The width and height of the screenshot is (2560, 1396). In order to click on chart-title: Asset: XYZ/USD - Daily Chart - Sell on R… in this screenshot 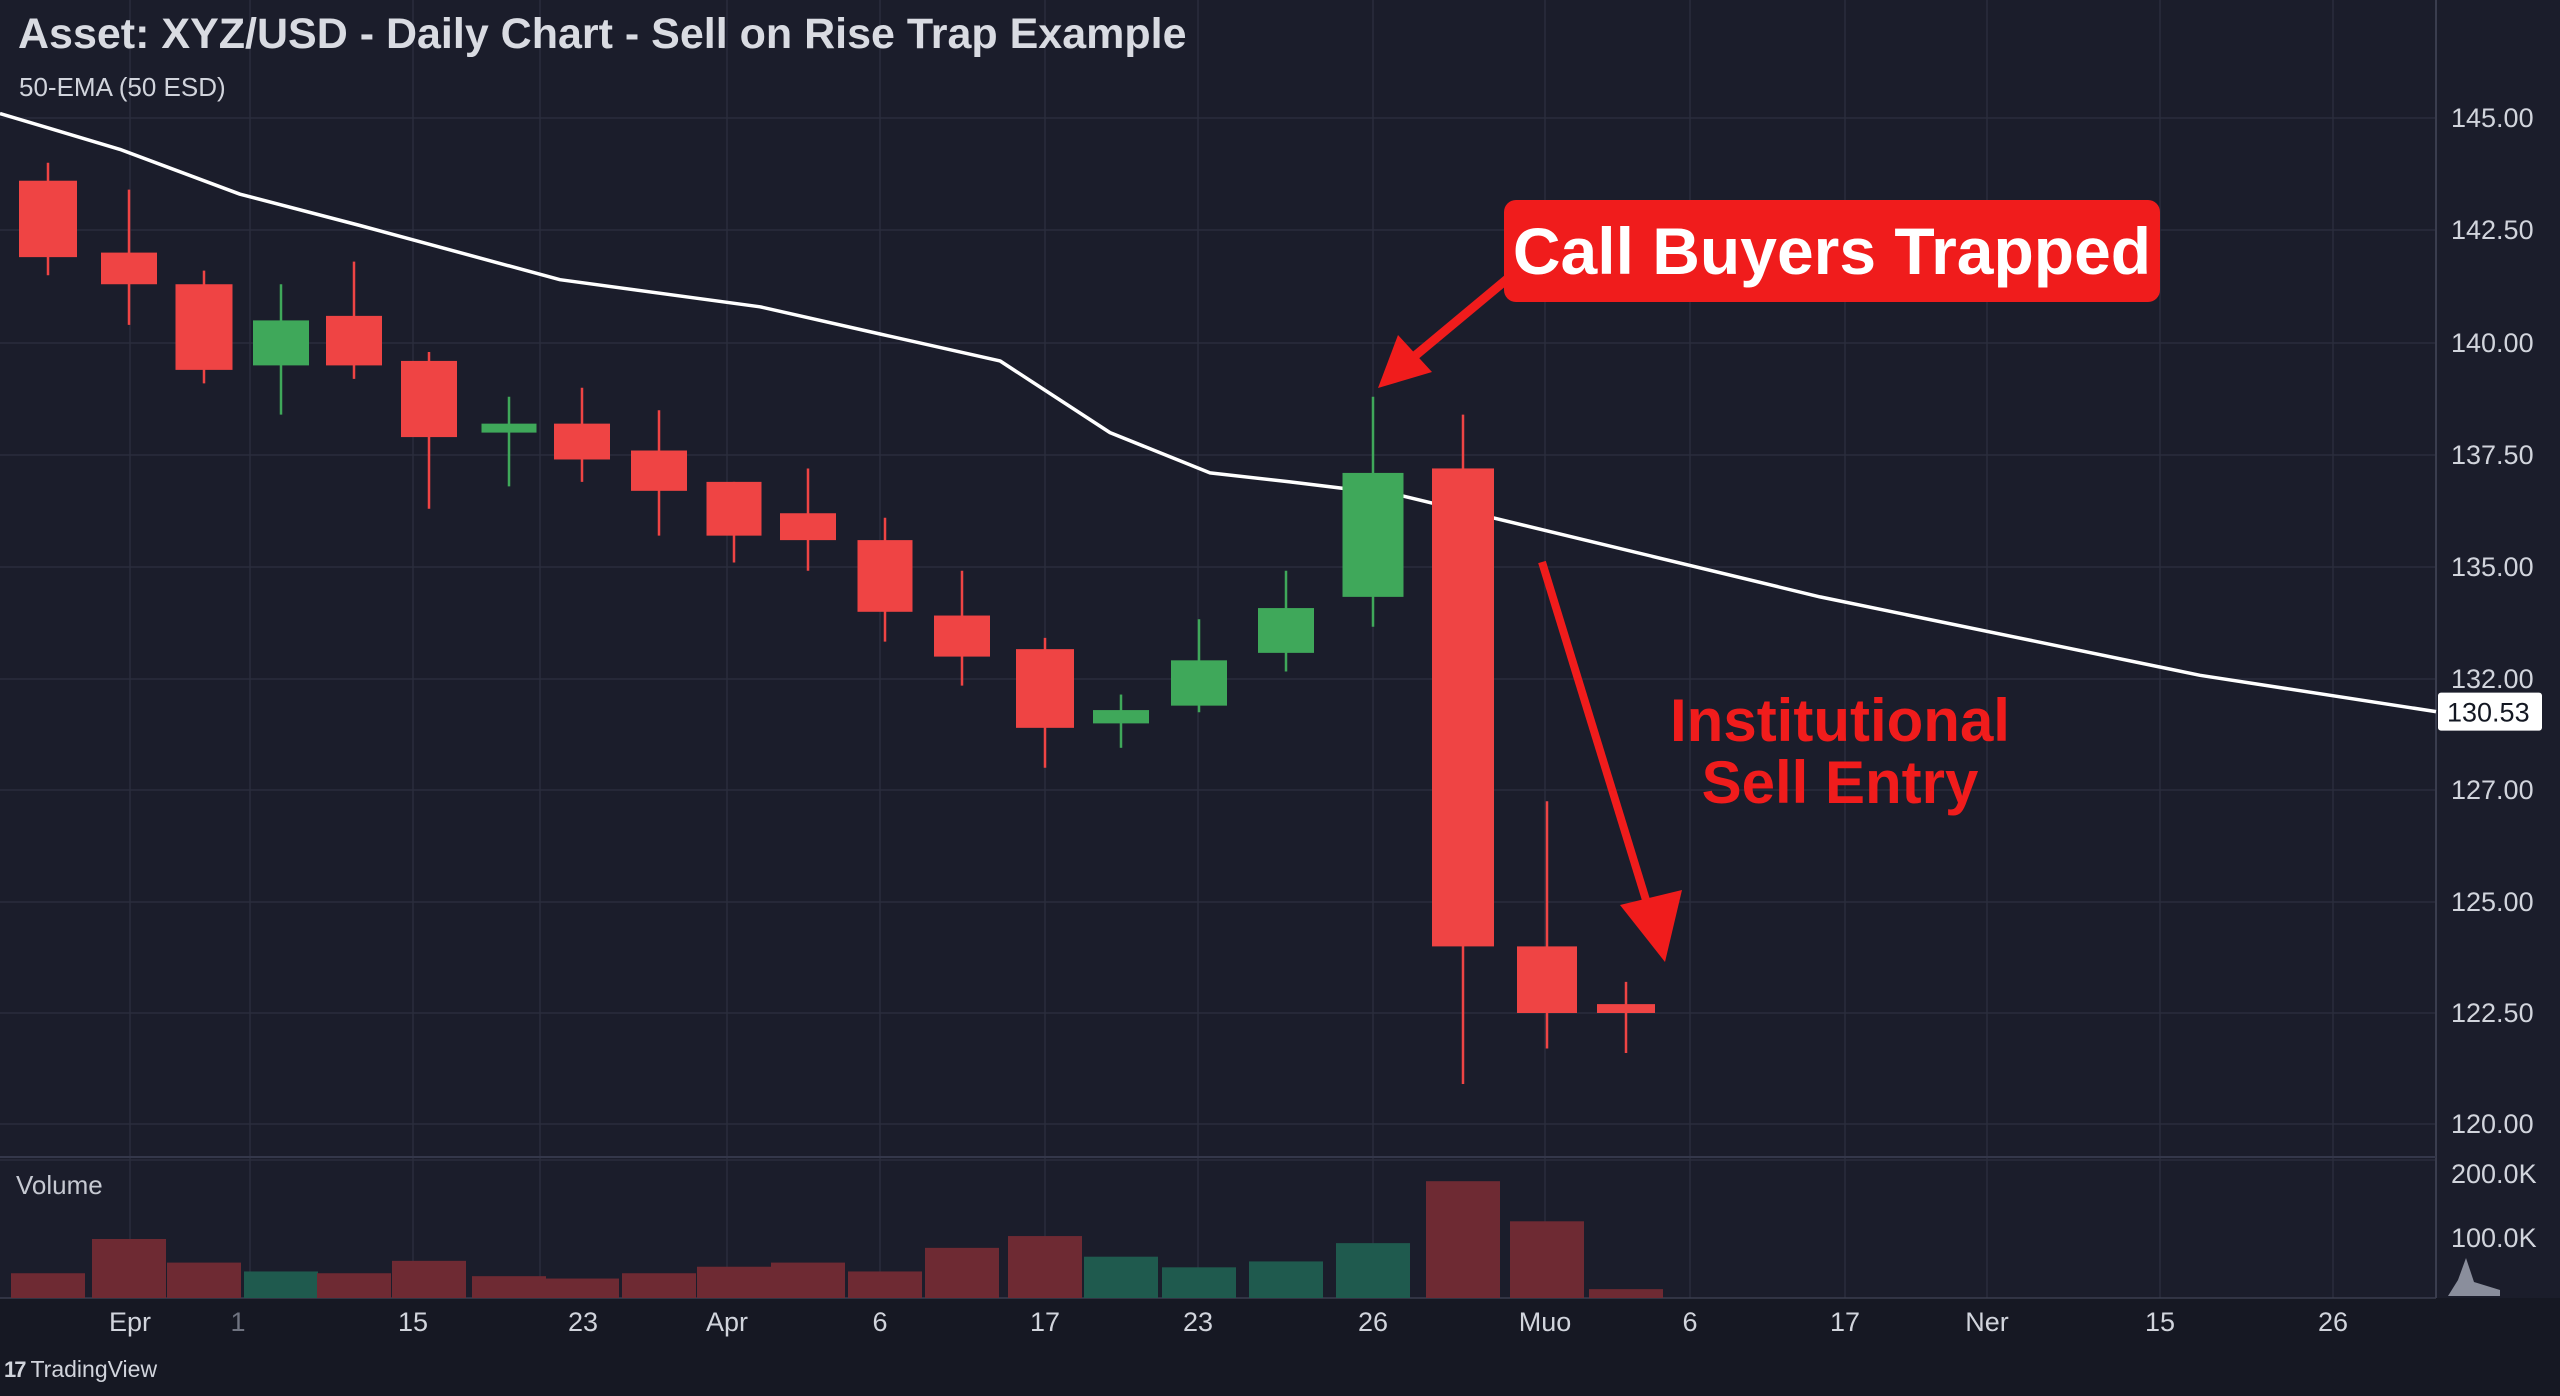, I will do `click(602, 34)`.